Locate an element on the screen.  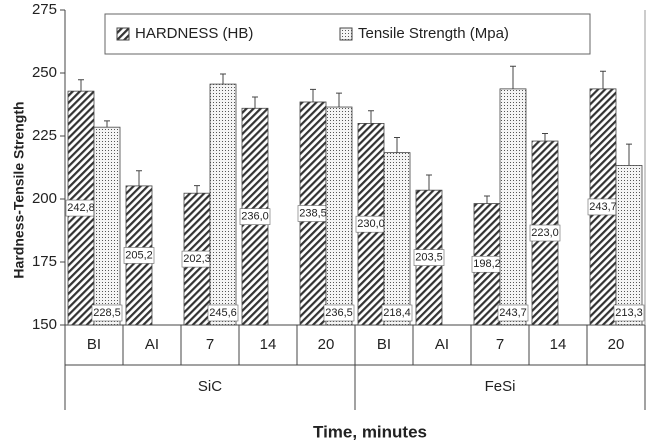
y-tick-label: 275 is located at coordinates (44, 9).